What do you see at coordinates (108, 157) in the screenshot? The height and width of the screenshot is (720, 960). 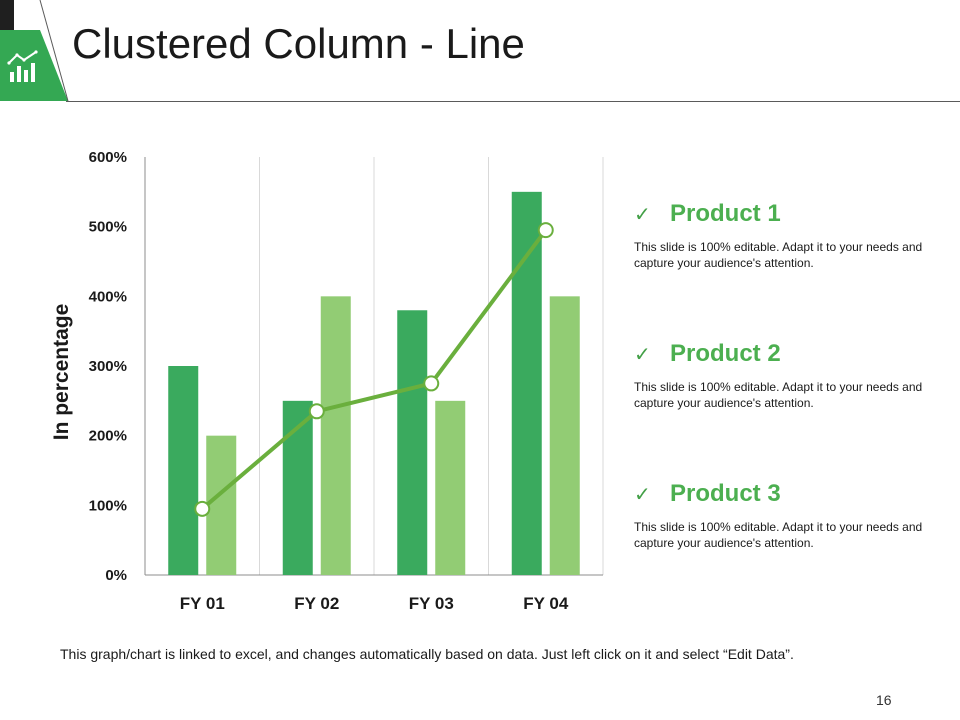 I see `y-tick-label: 600%` at bounding box center [108, 157].